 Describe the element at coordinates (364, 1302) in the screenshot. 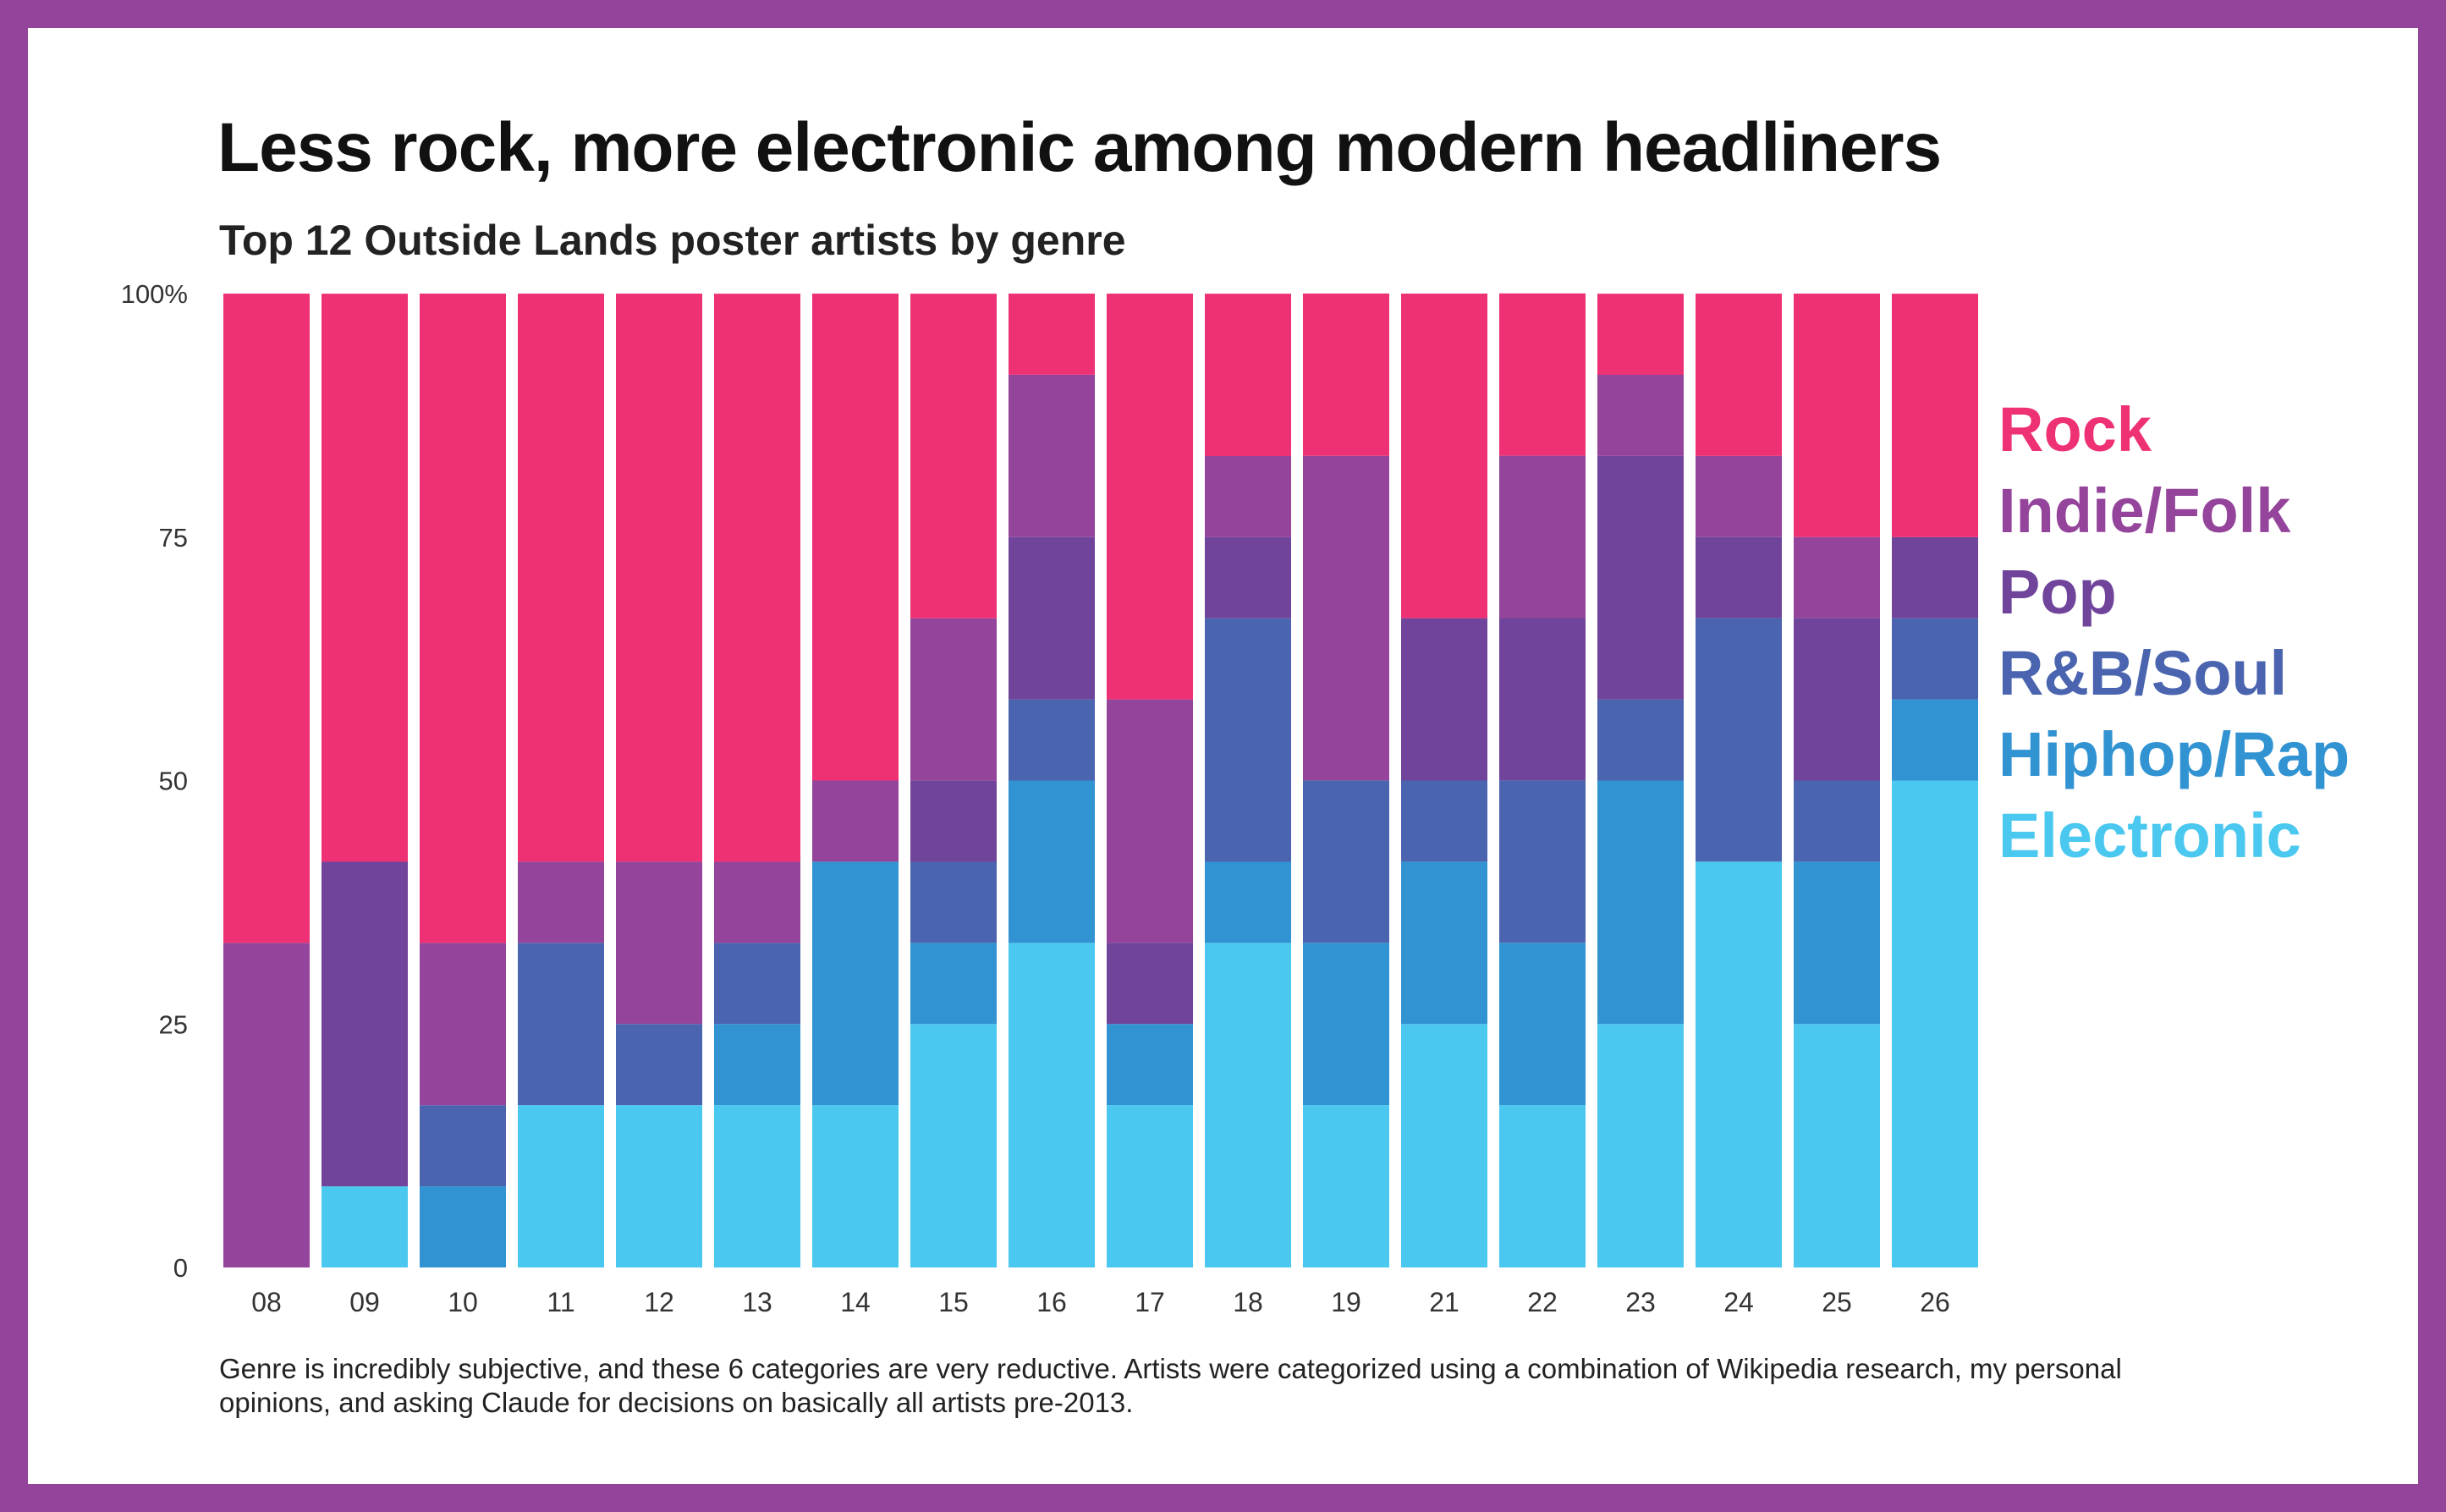

I see `x-tick-label: 09` at that location.